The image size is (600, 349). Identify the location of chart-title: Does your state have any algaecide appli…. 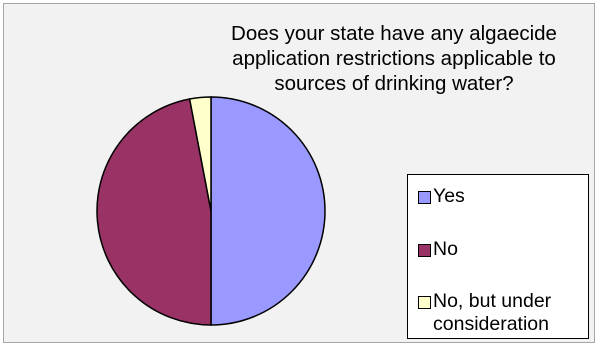
(394, 58).